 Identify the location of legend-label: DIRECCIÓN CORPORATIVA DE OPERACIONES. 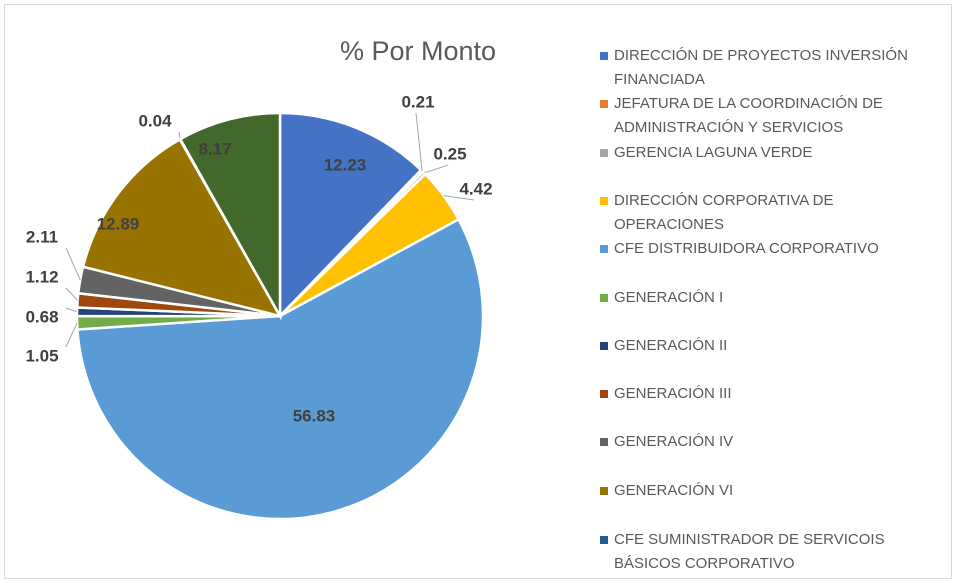
(724, 212).